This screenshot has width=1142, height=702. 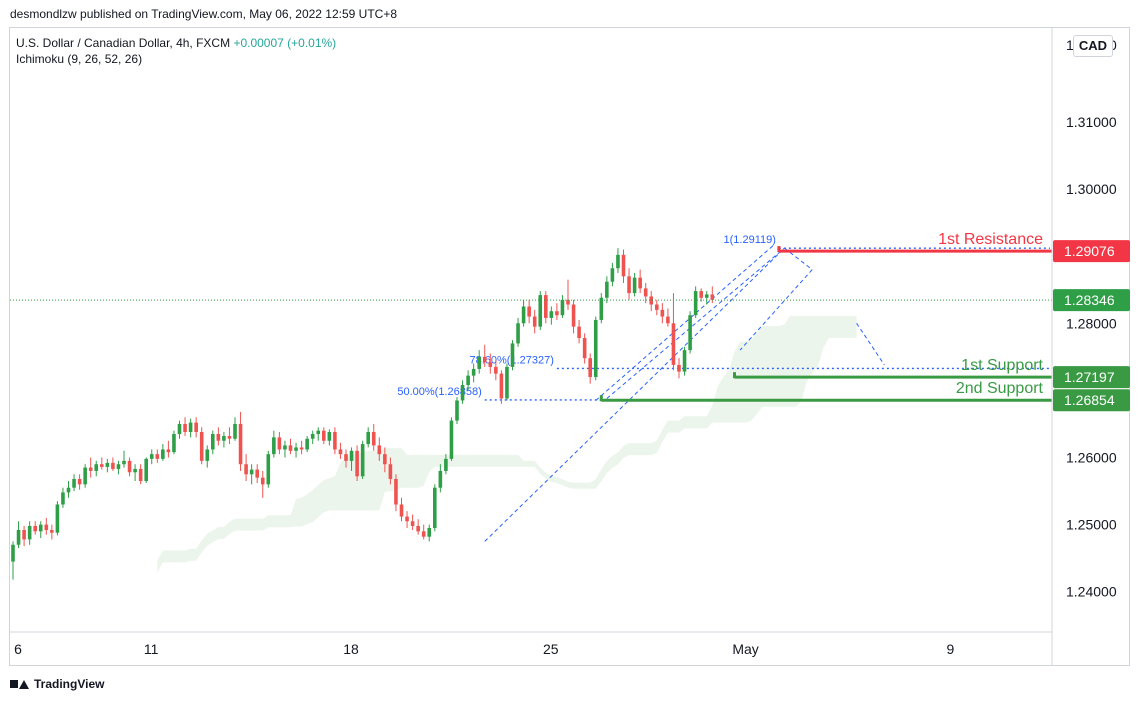 I want to click on y-tick-label: 1, so click(x=1070, y=45).